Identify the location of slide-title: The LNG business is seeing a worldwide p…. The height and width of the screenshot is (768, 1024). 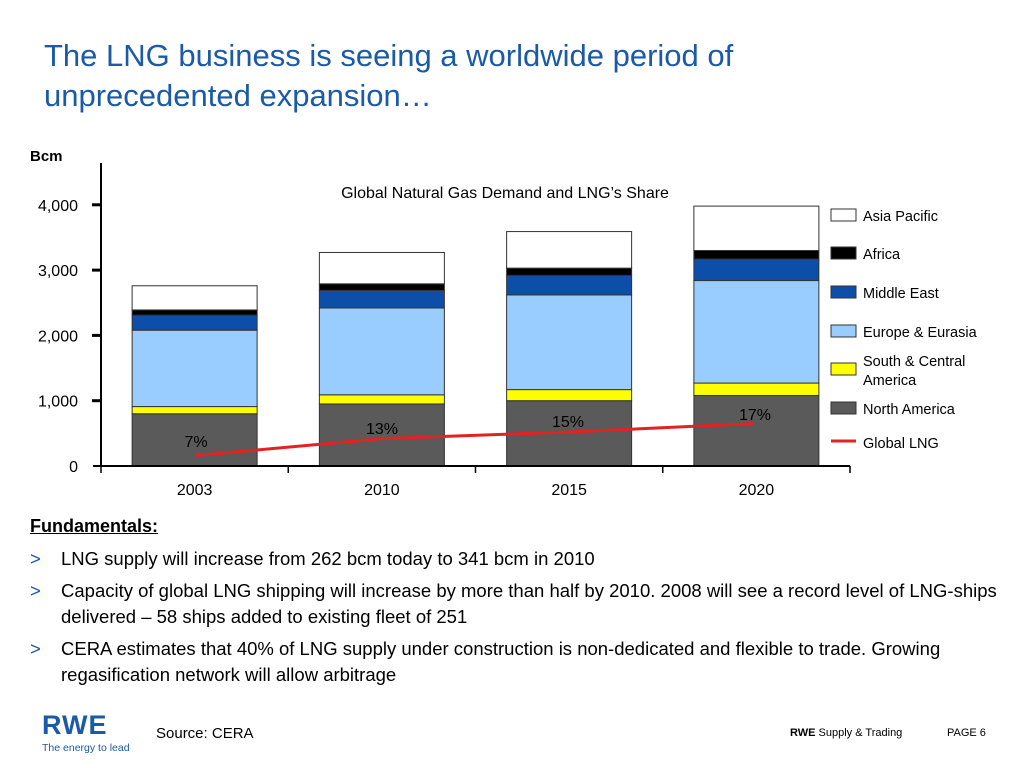
(389, 75).